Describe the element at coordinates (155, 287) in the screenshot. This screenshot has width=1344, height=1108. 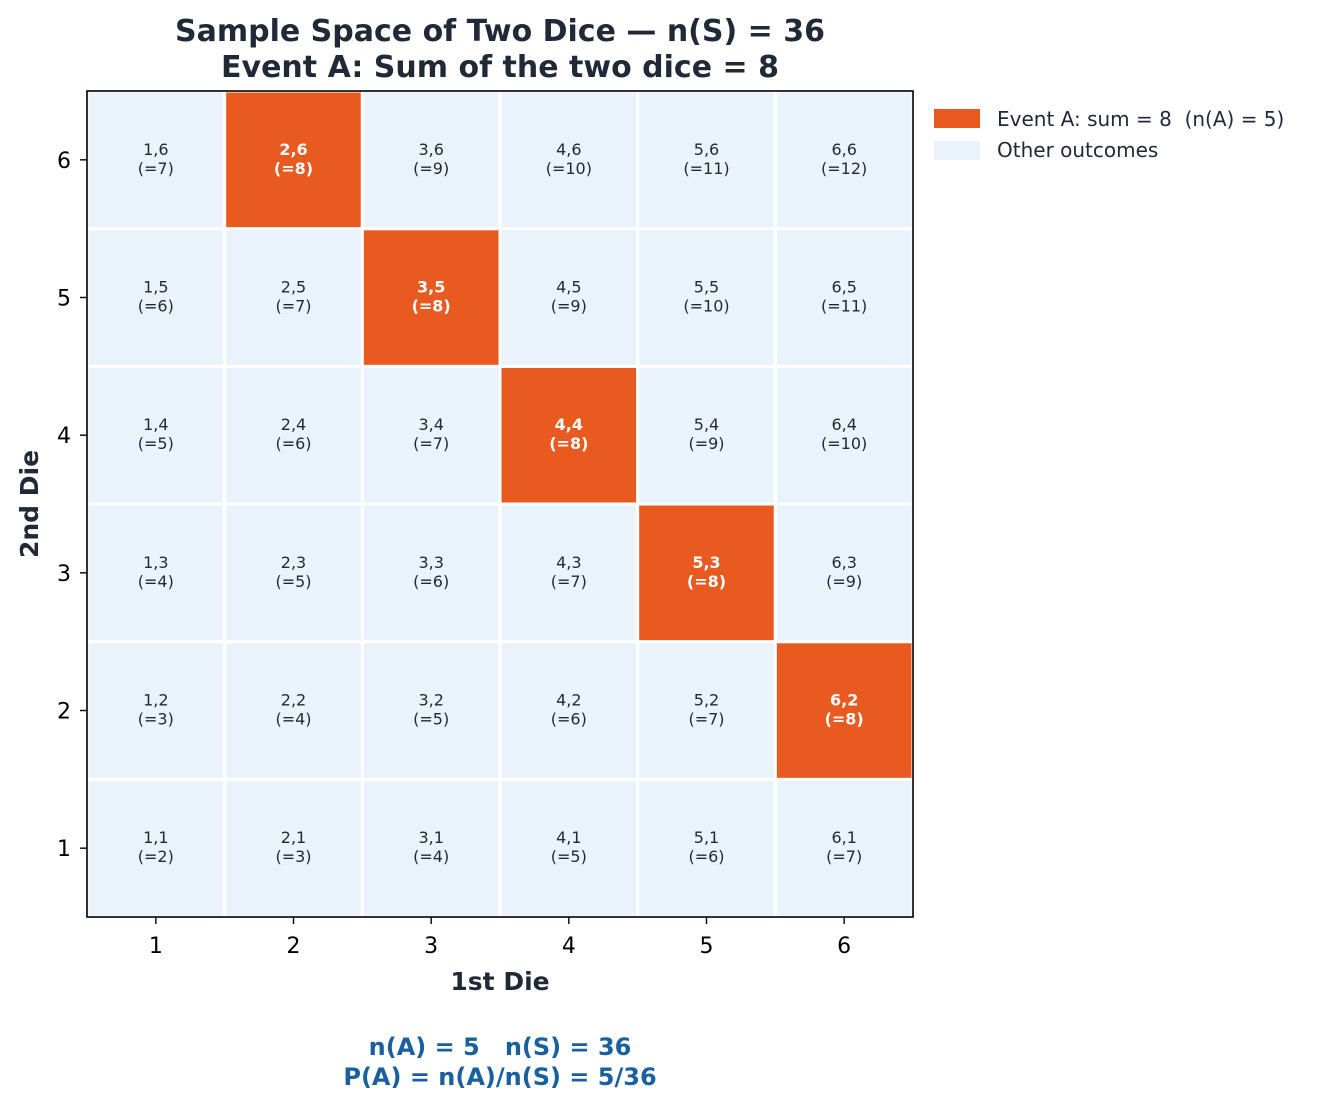
I see `cell-outcome-label: 1,5` at that location.